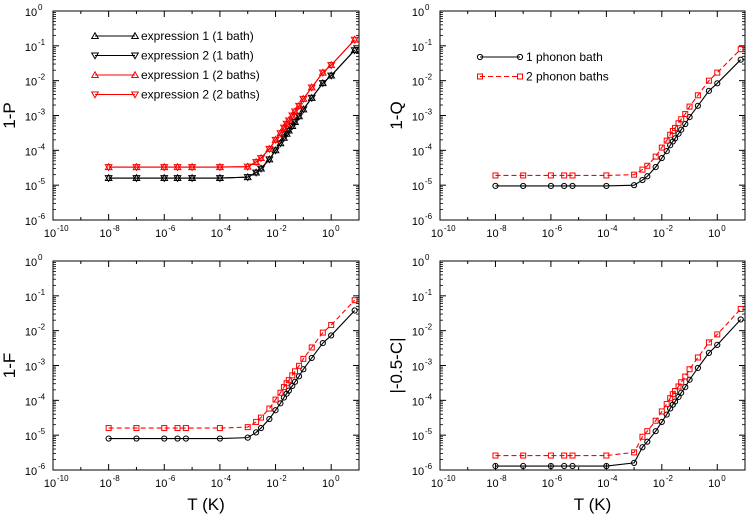 The width and height of the screenshot is (747, 519). Describe the element at coordinates (429, 146) in the screenshot. I see `y-tick-exponent: -4` at that location.